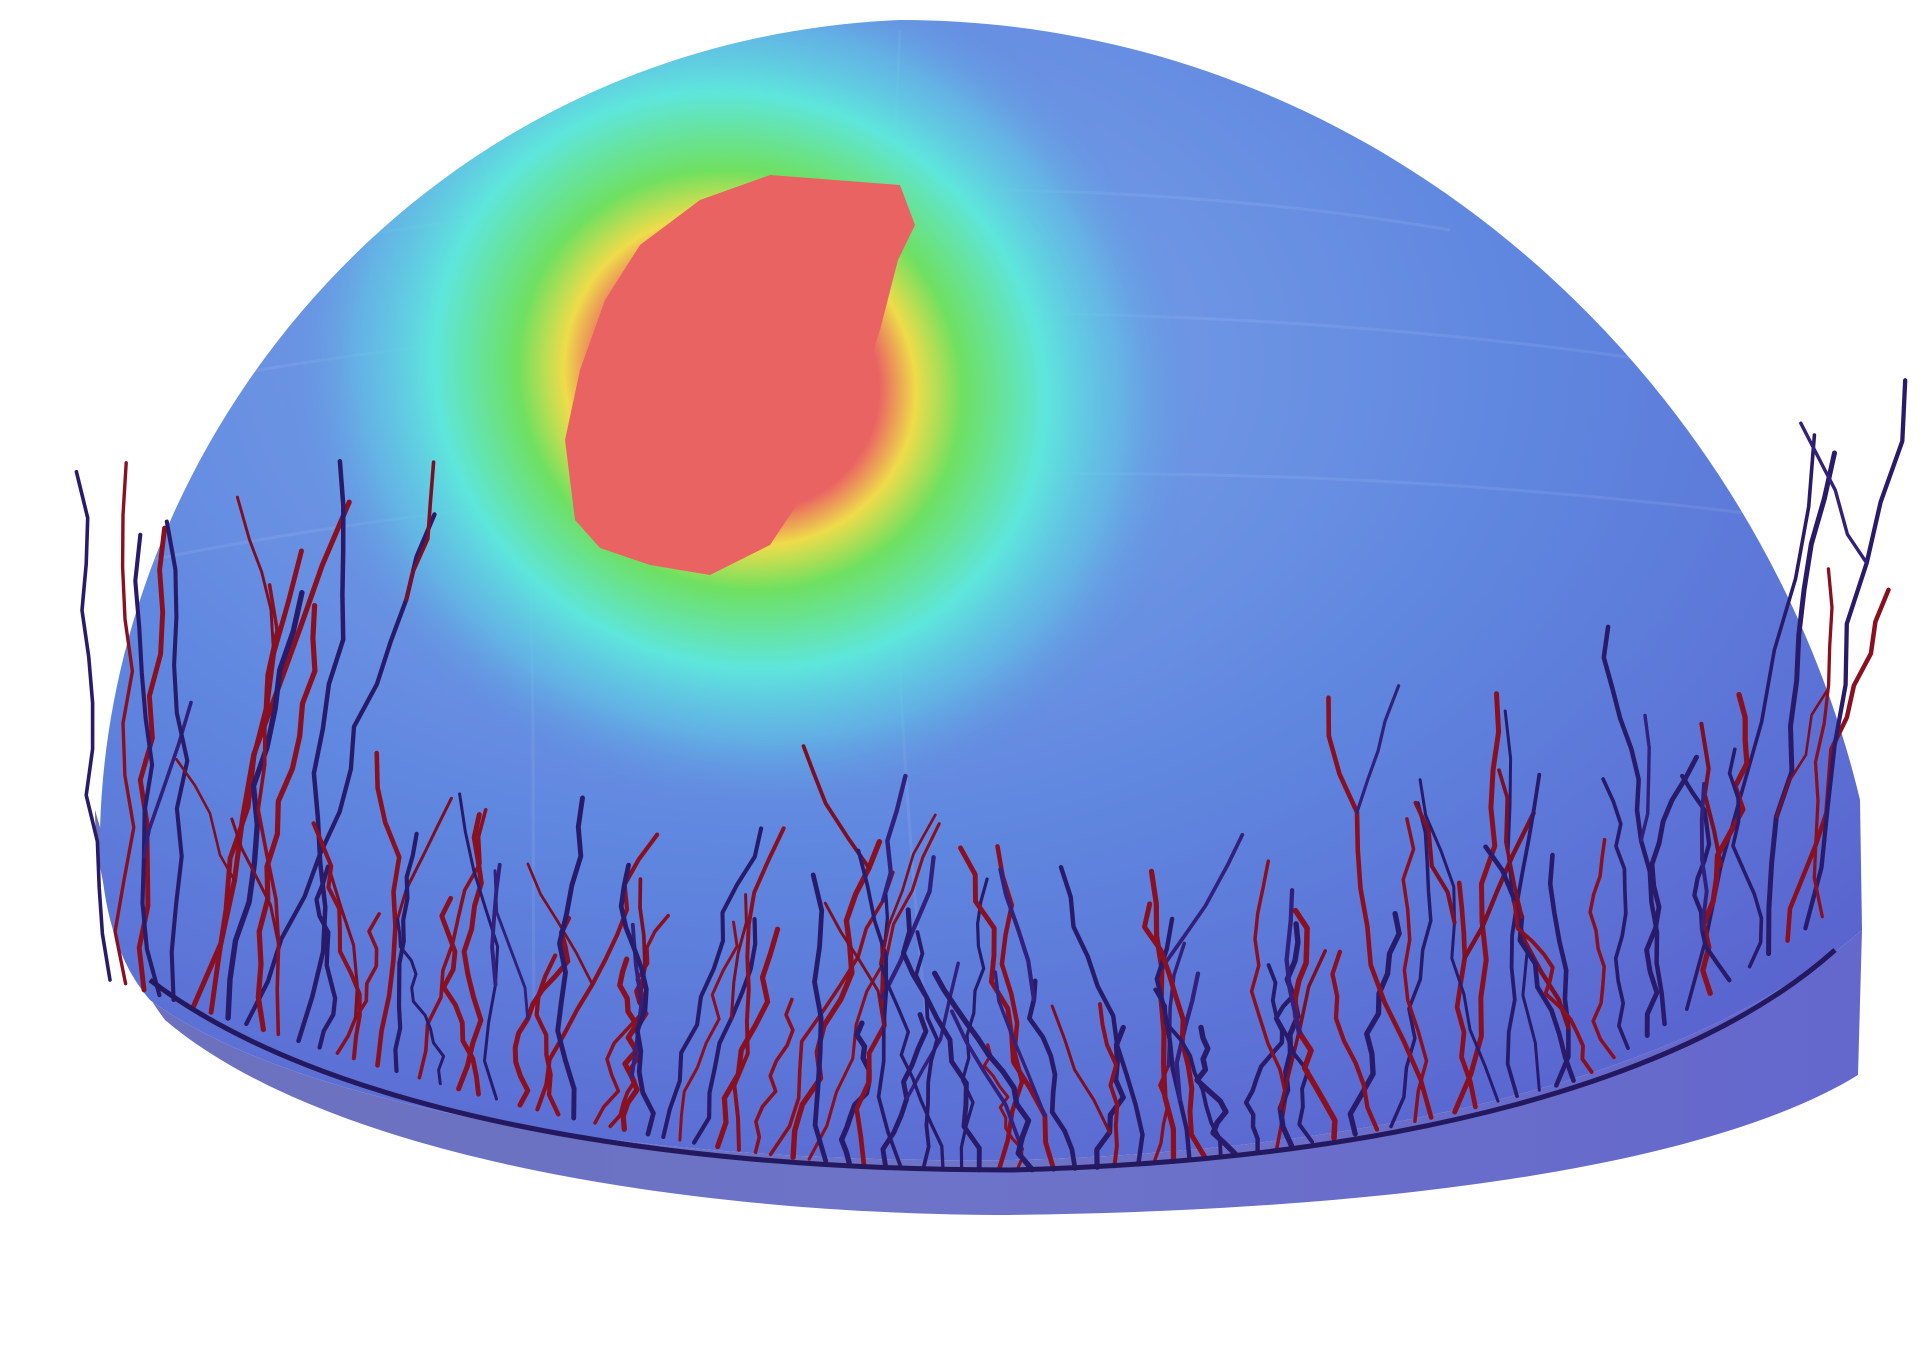  I want to click on heat-spot-core, so click(740, 375).